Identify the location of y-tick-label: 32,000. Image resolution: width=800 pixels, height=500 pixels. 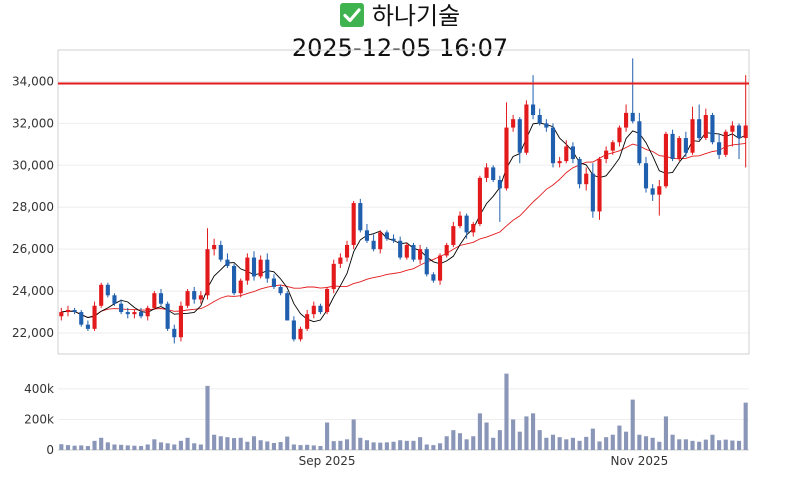
(33, 123).